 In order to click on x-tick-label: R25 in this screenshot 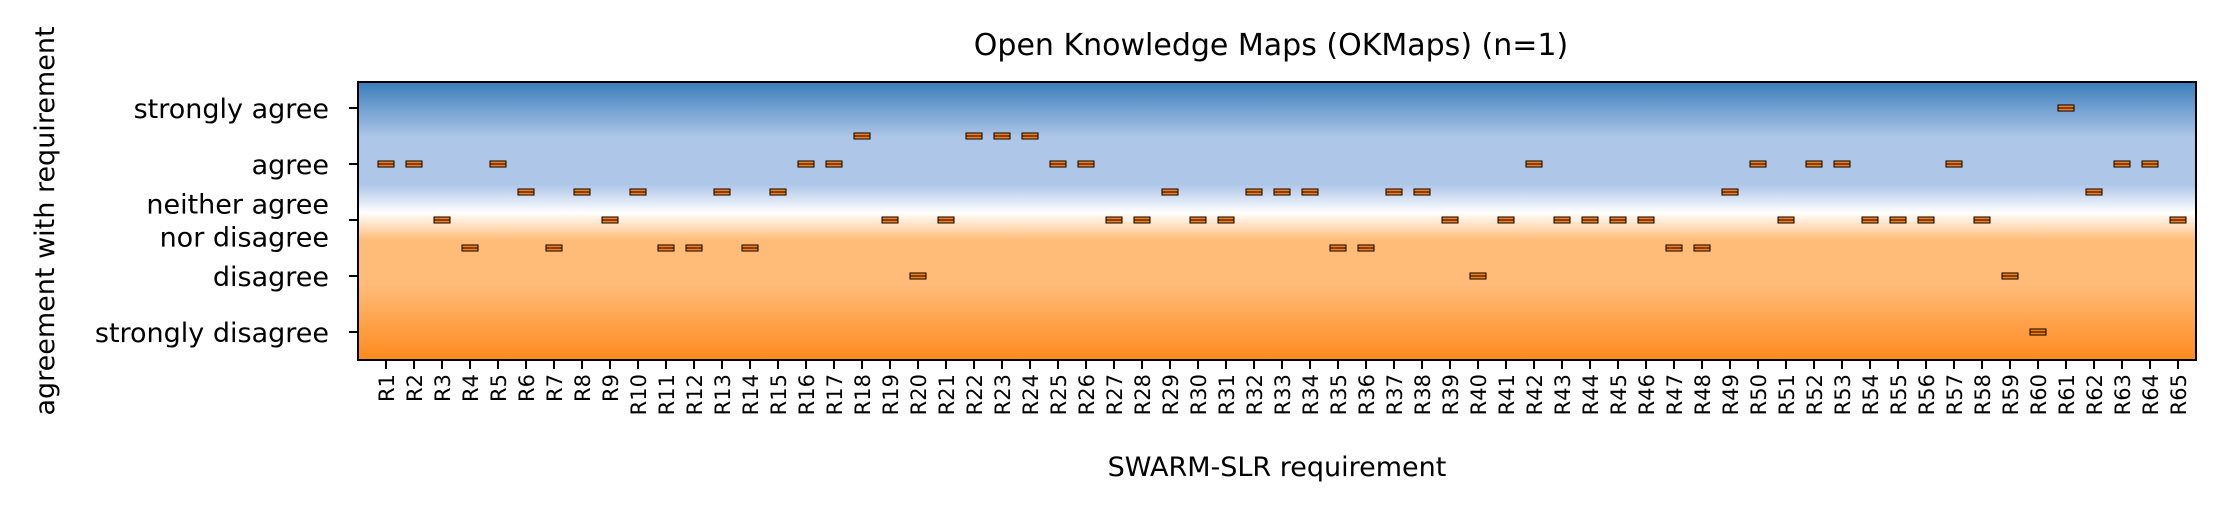, I will do `click(1059, 394)`.